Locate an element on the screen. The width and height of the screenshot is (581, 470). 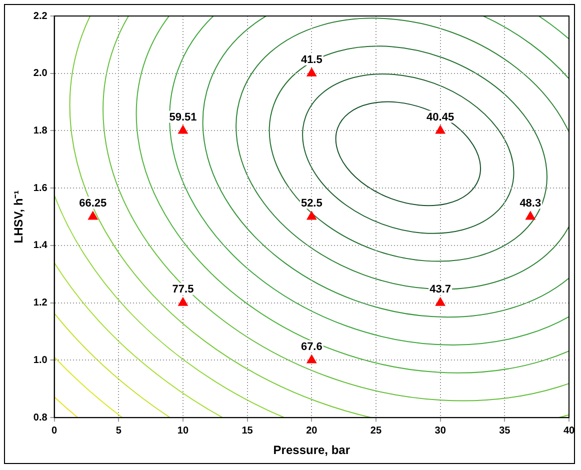
x-tick-label: 25 is located at coordinates (376, 430).